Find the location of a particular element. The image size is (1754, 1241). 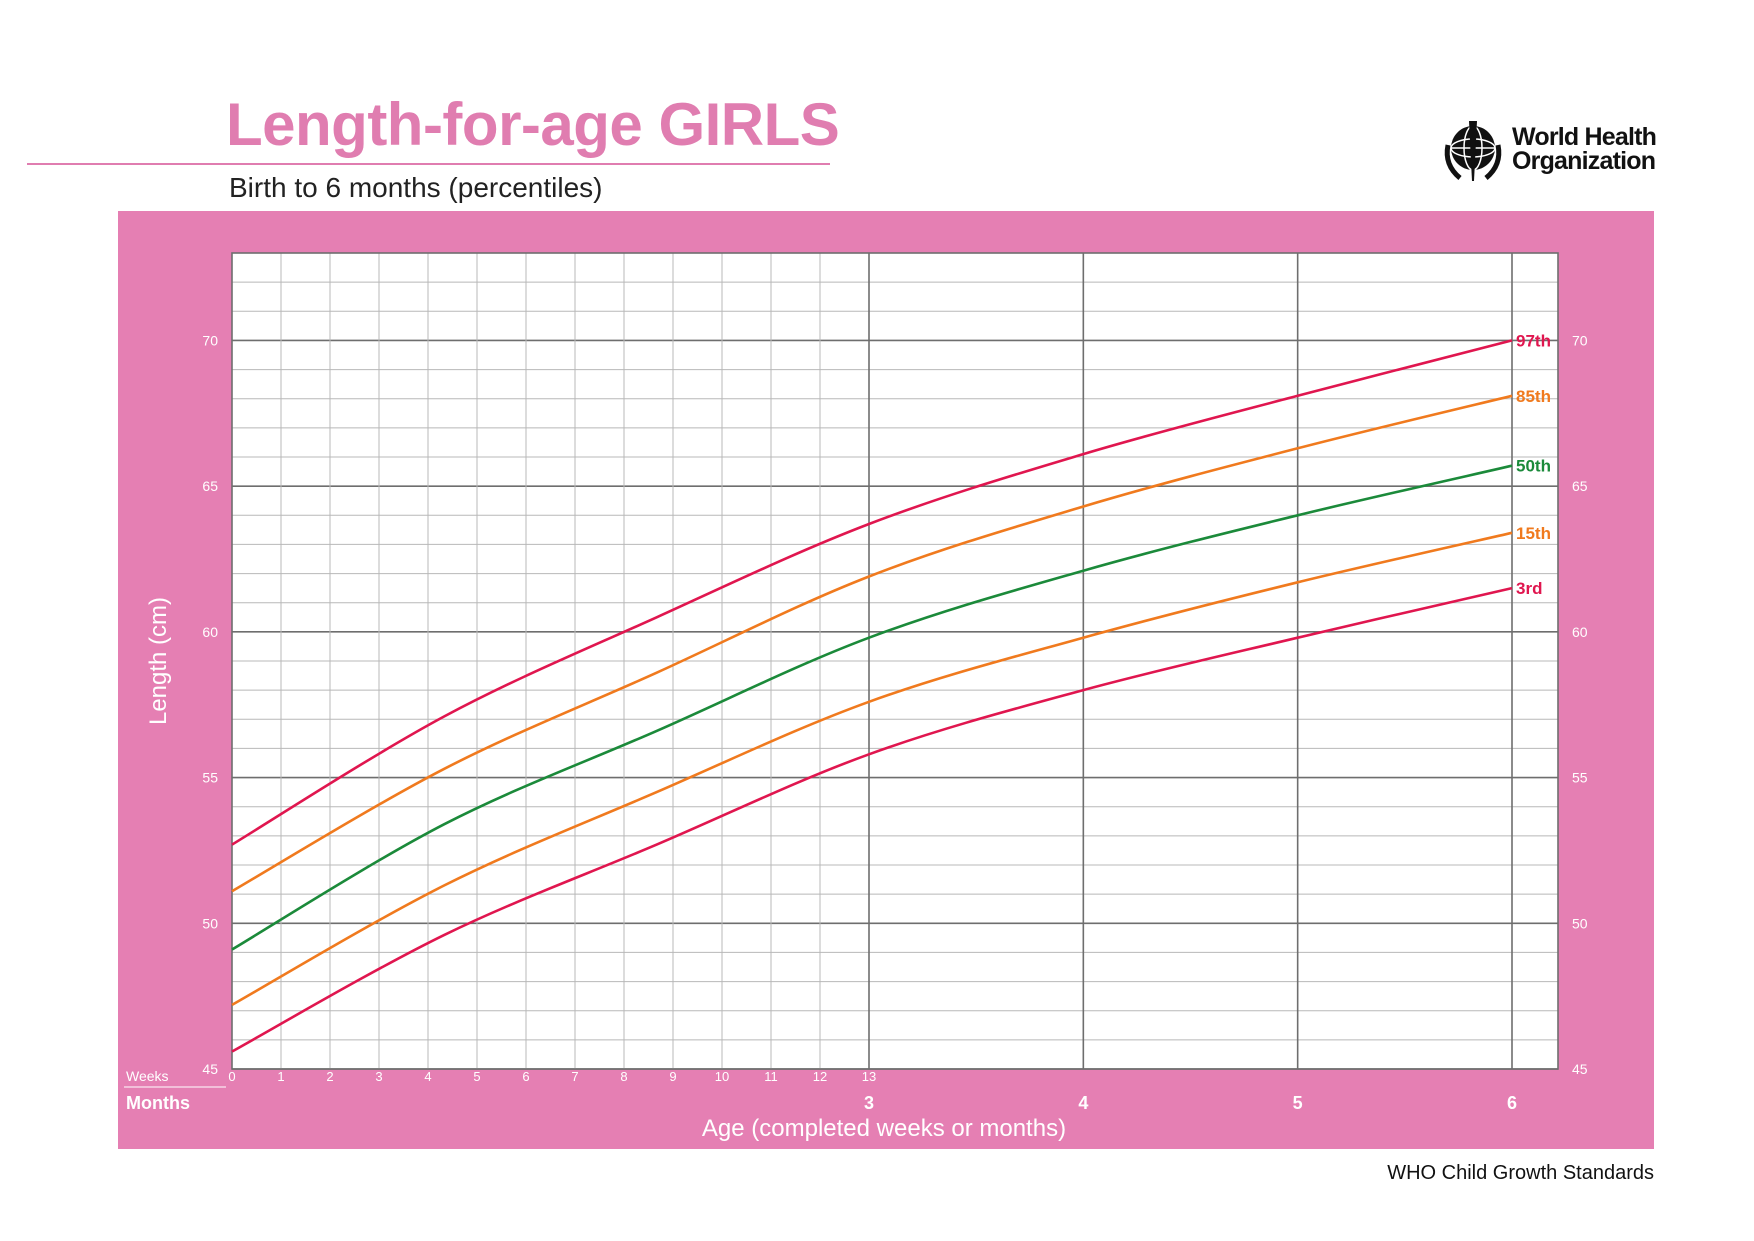

y-tick-label-right: 70 is located at coordinates (1580, 340).